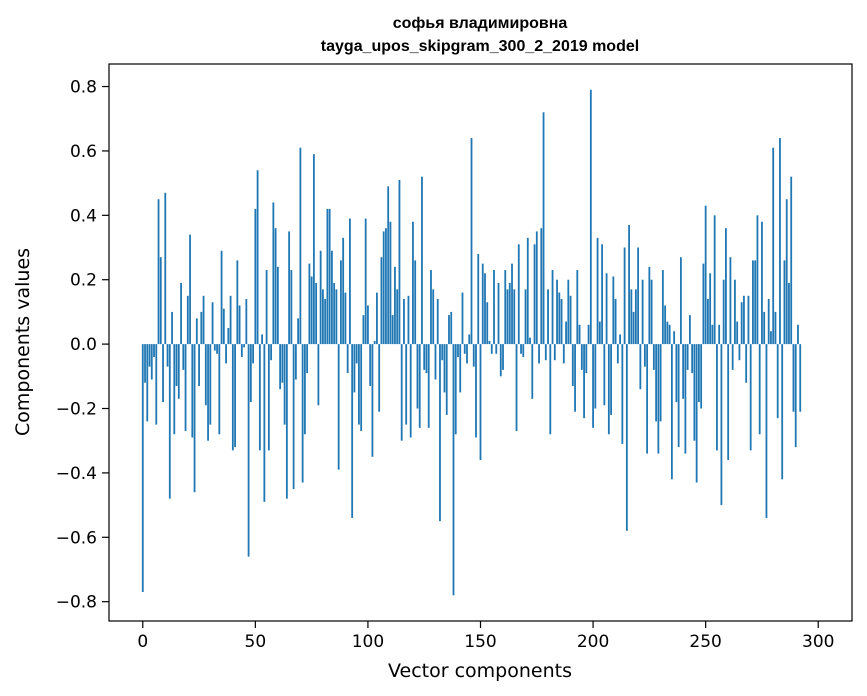  What do you see at coordinates (83, 345) in the screenshot?
I see `y-tick-label: 0.0` at bounding box center [83, 345].